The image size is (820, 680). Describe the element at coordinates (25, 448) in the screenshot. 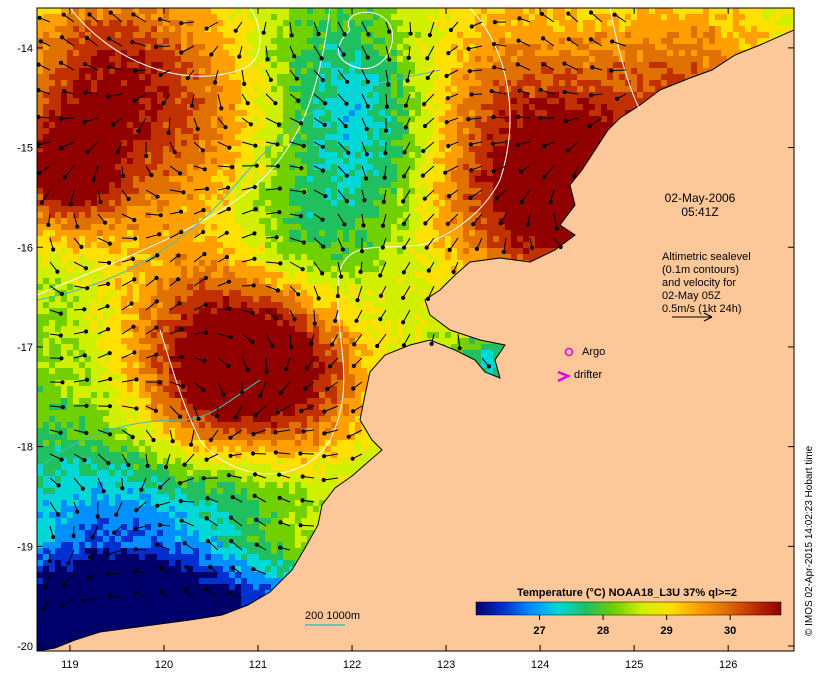

I see `y-tick-label: -18` at that location.